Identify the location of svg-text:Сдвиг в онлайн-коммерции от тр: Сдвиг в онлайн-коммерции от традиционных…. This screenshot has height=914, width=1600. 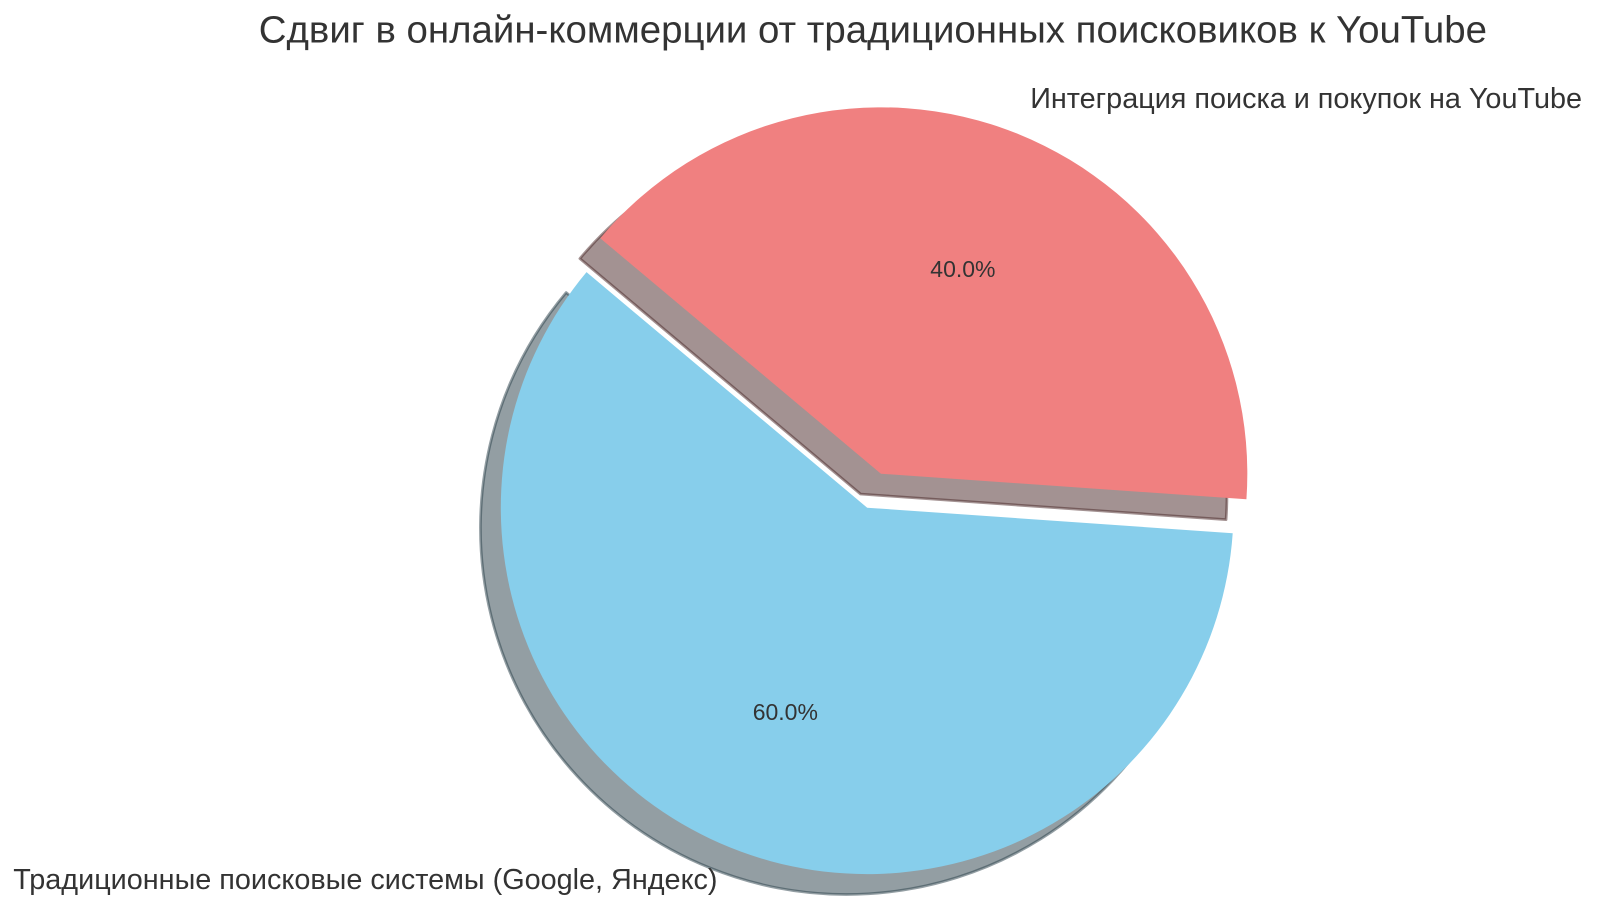
(873, 29).